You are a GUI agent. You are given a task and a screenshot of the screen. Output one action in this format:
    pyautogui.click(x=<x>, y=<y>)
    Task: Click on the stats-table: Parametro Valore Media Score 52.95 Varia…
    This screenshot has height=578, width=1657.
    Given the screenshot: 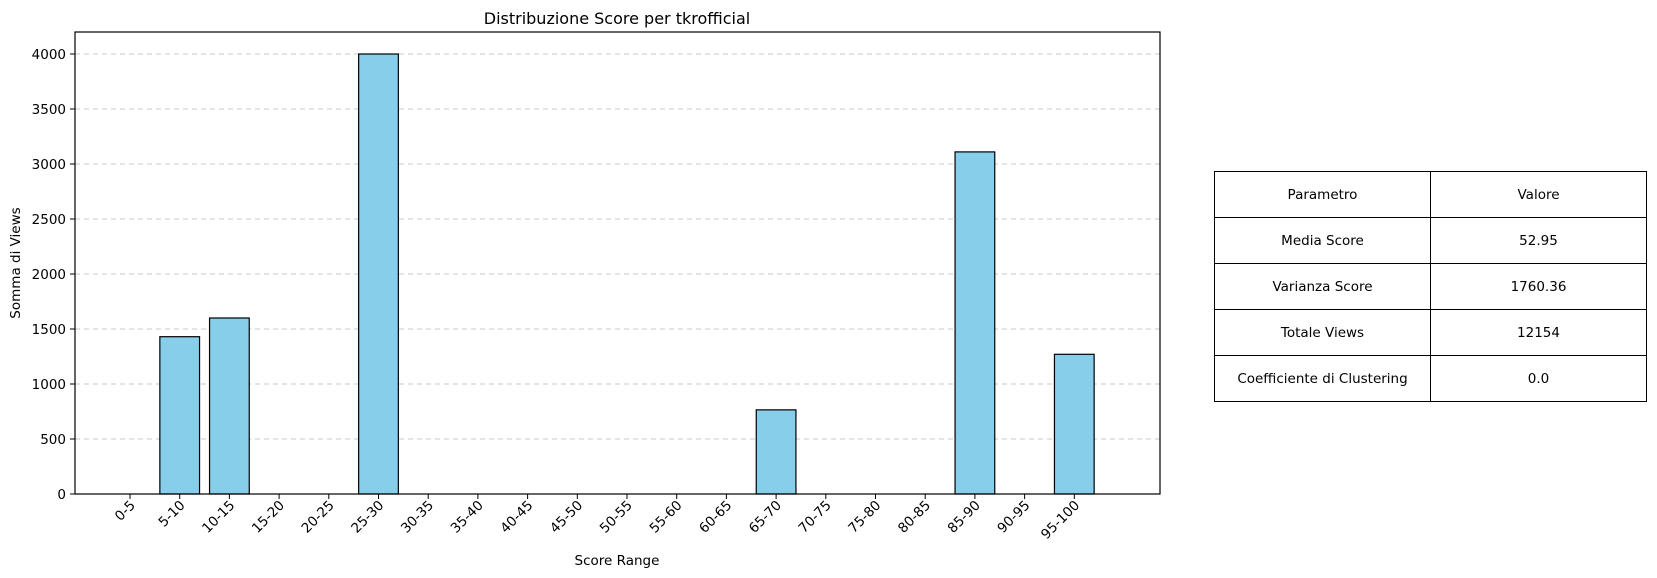 What is the action you would take?
    pyautogui.click(x=1430, y=286)
    